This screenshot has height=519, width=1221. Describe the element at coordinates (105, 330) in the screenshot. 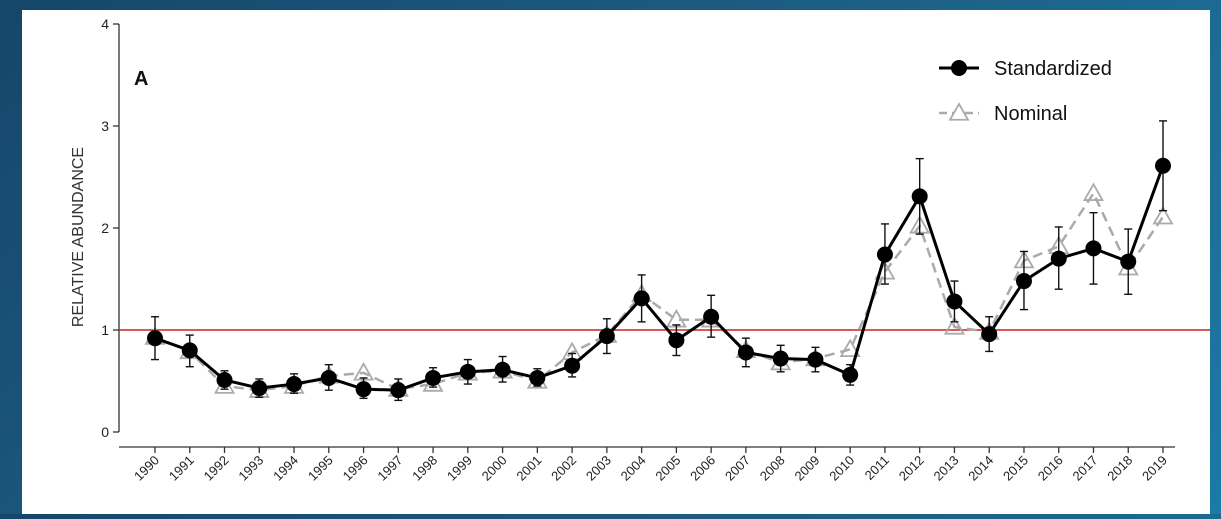

I see `y-tick-label: 1` at that location.